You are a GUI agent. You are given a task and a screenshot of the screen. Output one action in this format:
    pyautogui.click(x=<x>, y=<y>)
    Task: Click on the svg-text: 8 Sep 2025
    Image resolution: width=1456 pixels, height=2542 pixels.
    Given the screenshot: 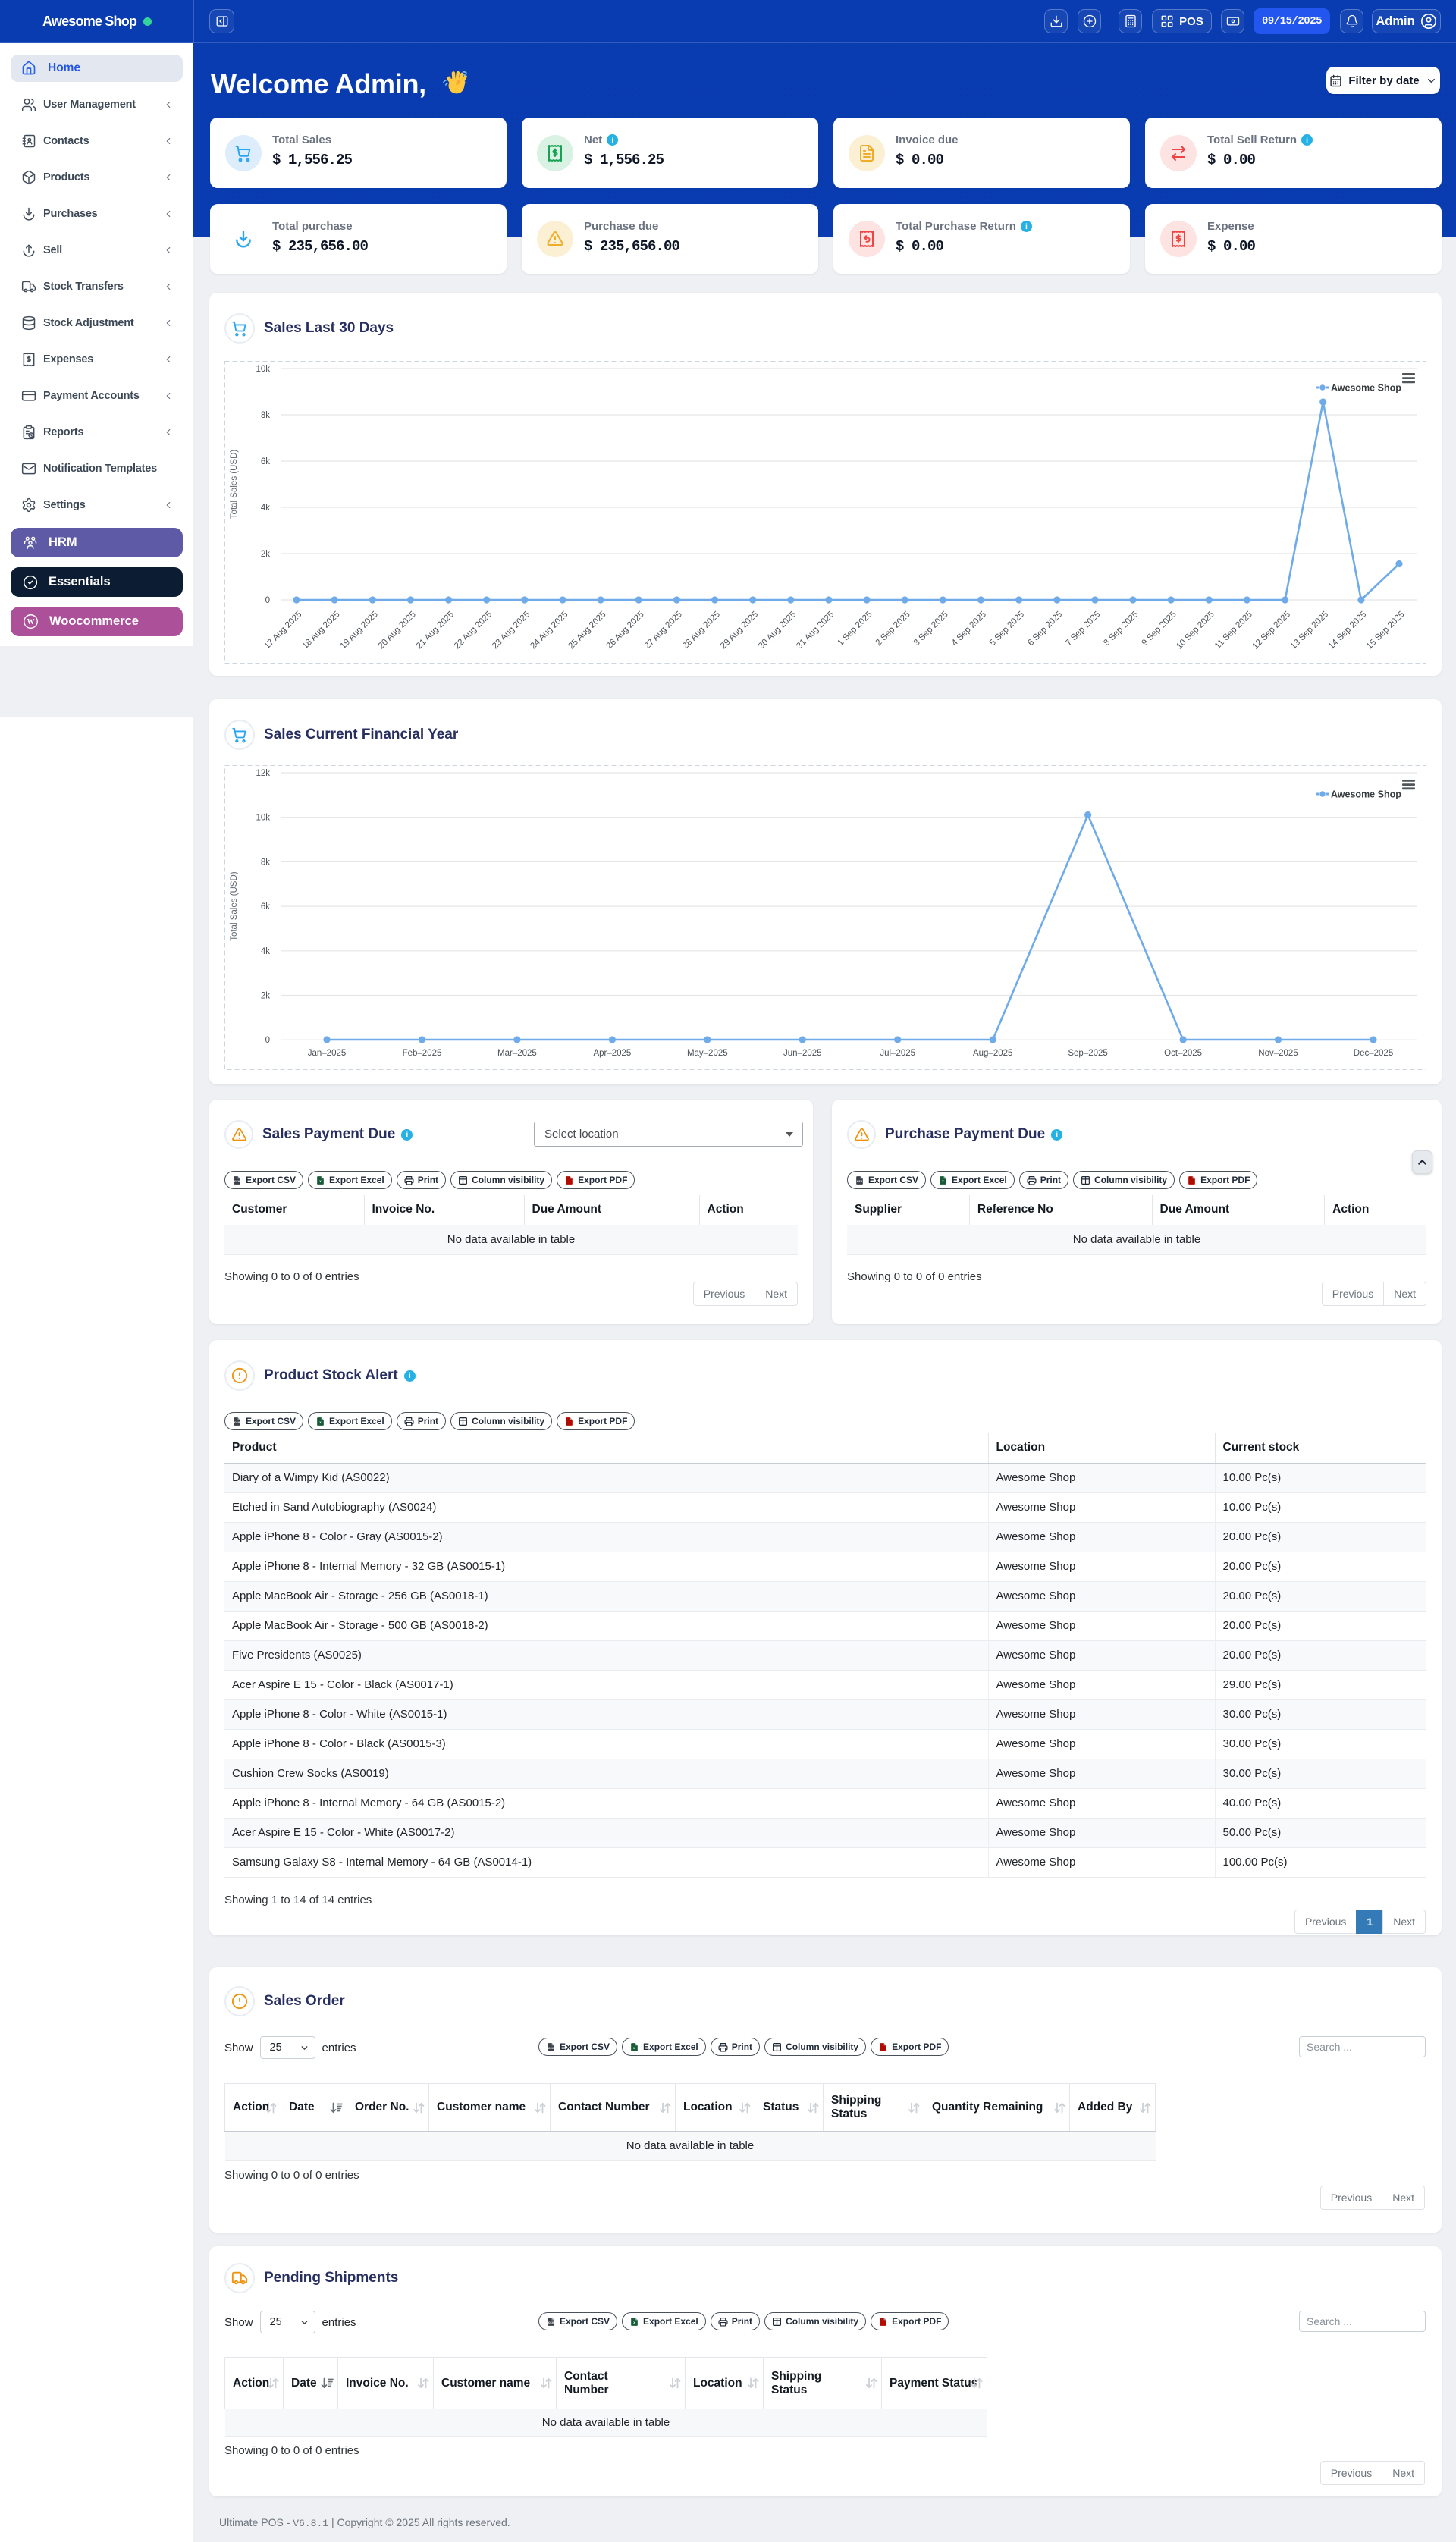 What is the action you would take?
    pyautogui.click(x=1121, y=629)
    